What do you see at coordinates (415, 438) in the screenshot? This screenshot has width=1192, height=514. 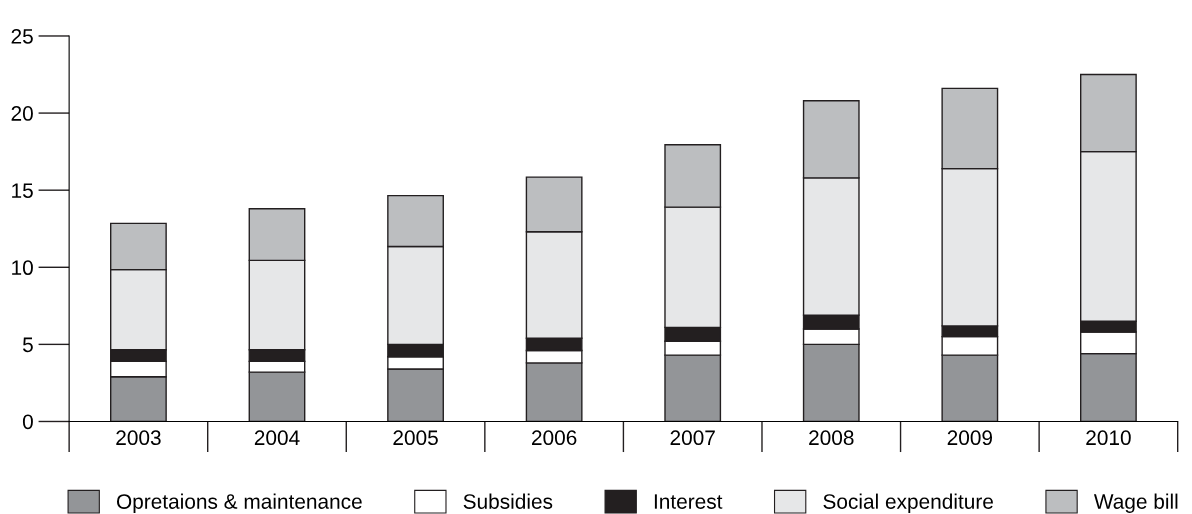 I see `x-tick-label: 2005` at bounding box center [415, 438].